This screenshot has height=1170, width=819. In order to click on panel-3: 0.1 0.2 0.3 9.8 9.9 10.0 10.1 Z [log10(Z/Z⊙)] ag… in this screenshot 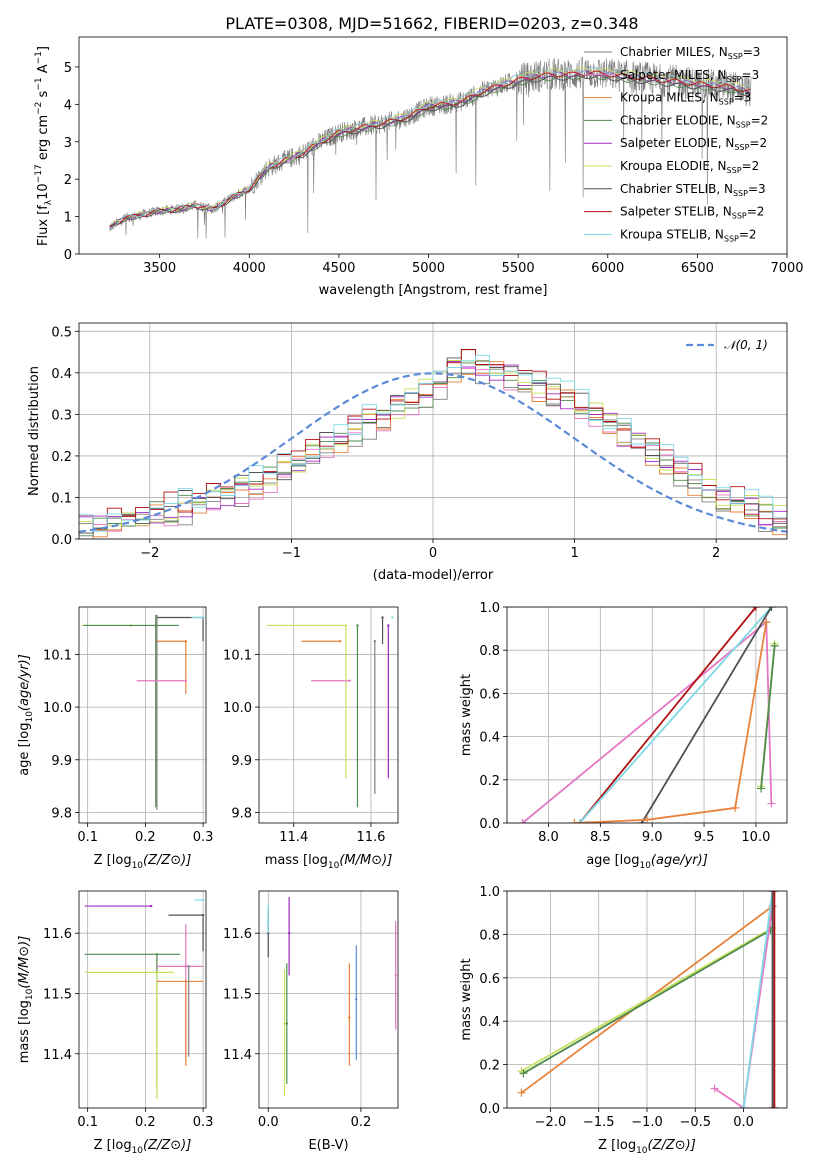, I will do `click(115, 738)`.